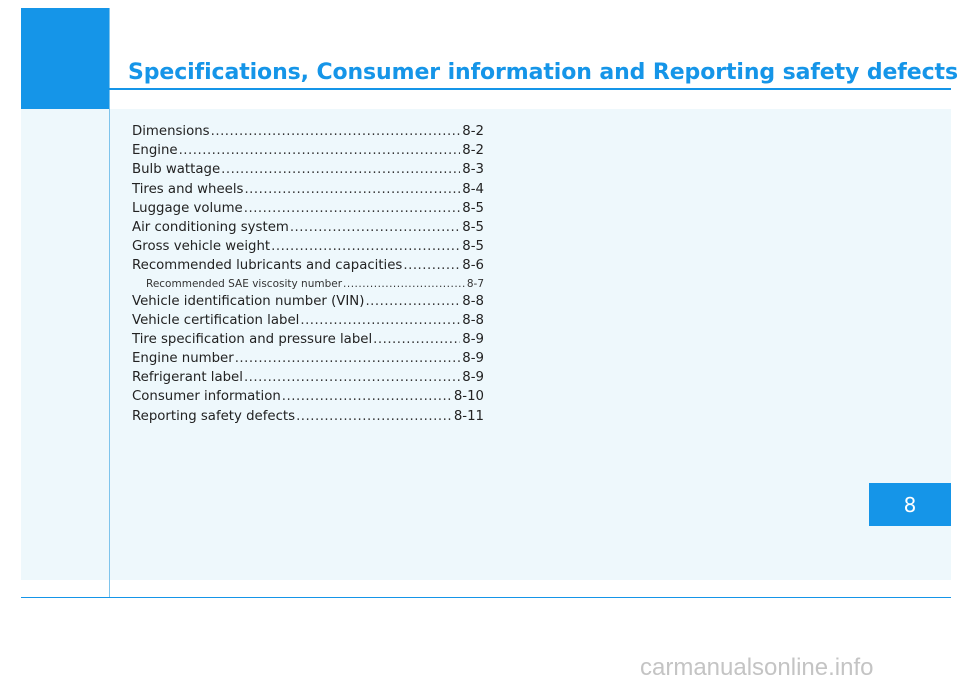  What do you see at coordinates (308, 379) in the screenshot?
I see `toc-item-refrigerant-label: Refrigerant label 8-9` at bounding box center [308, 379].